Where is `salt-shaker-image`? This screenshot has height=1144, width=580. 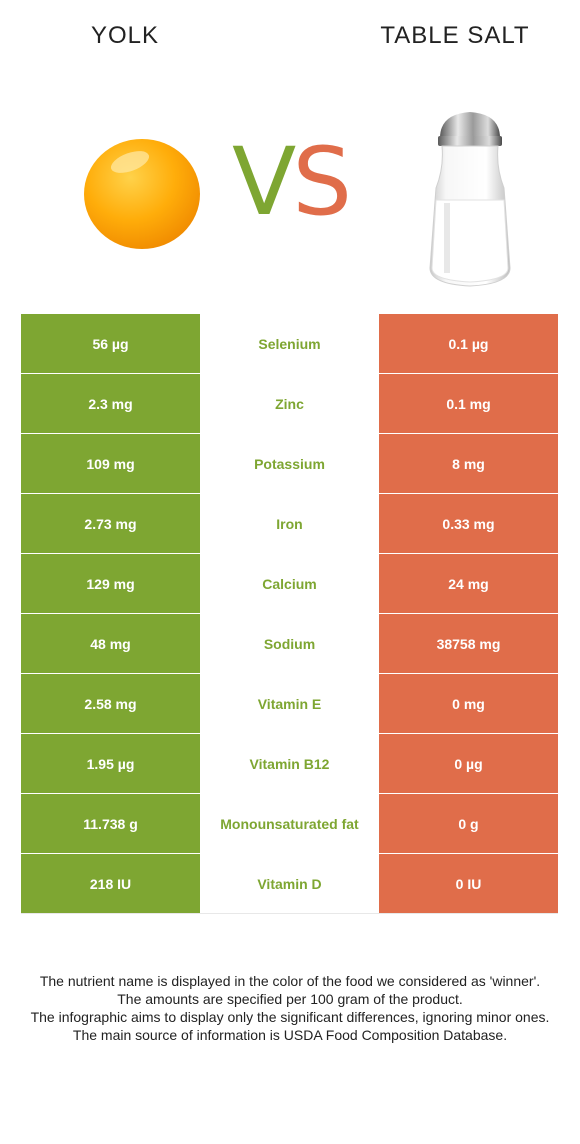
salt-shaker-image is located at coordinates (470, 199).